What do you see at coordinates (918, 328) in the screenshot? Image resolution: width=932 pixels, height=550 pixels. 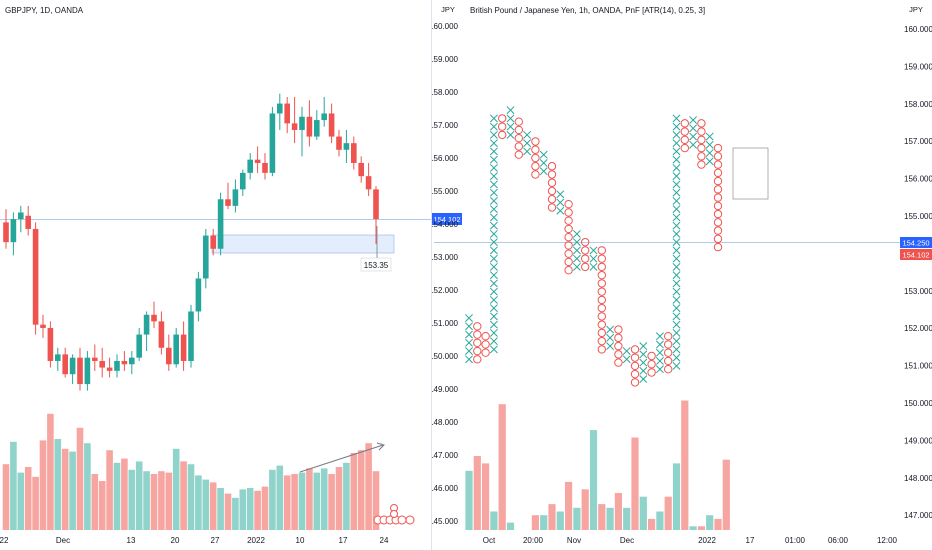 I see `pnf-right-axis-label: 152.000` at bounding box center [918, 328].